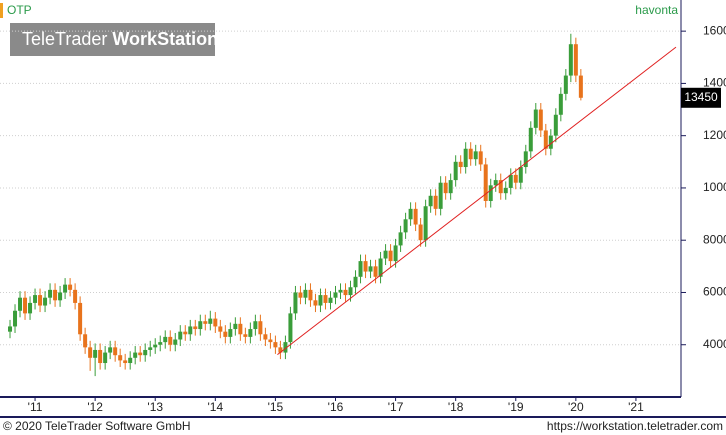 This screenshot has width=726, height=435. Describe the element at coordinates (165, 39) in the screenshot. I see `watermark-b: WorkStation` at that location.